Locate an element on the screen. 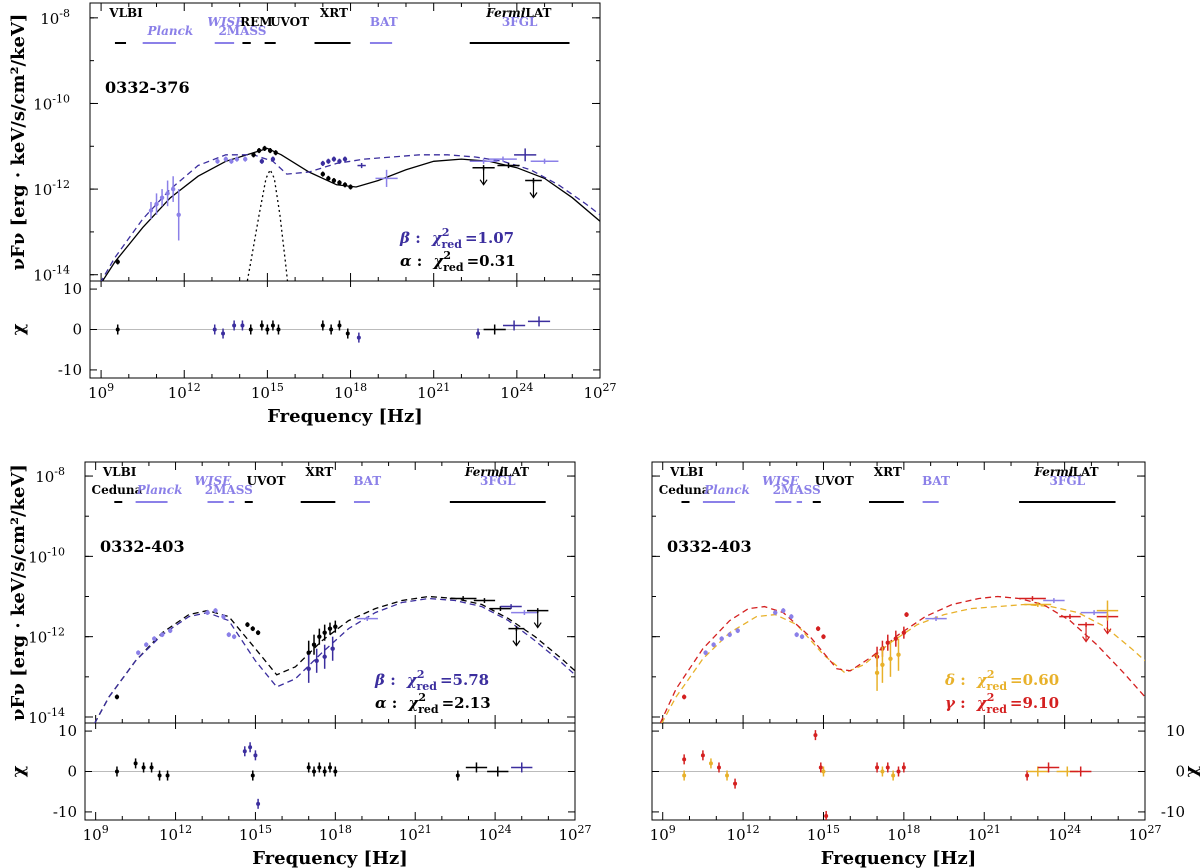 This screenshot has width=1200, height=868. instrument-label: Planck is located at coordinates (170, 31).